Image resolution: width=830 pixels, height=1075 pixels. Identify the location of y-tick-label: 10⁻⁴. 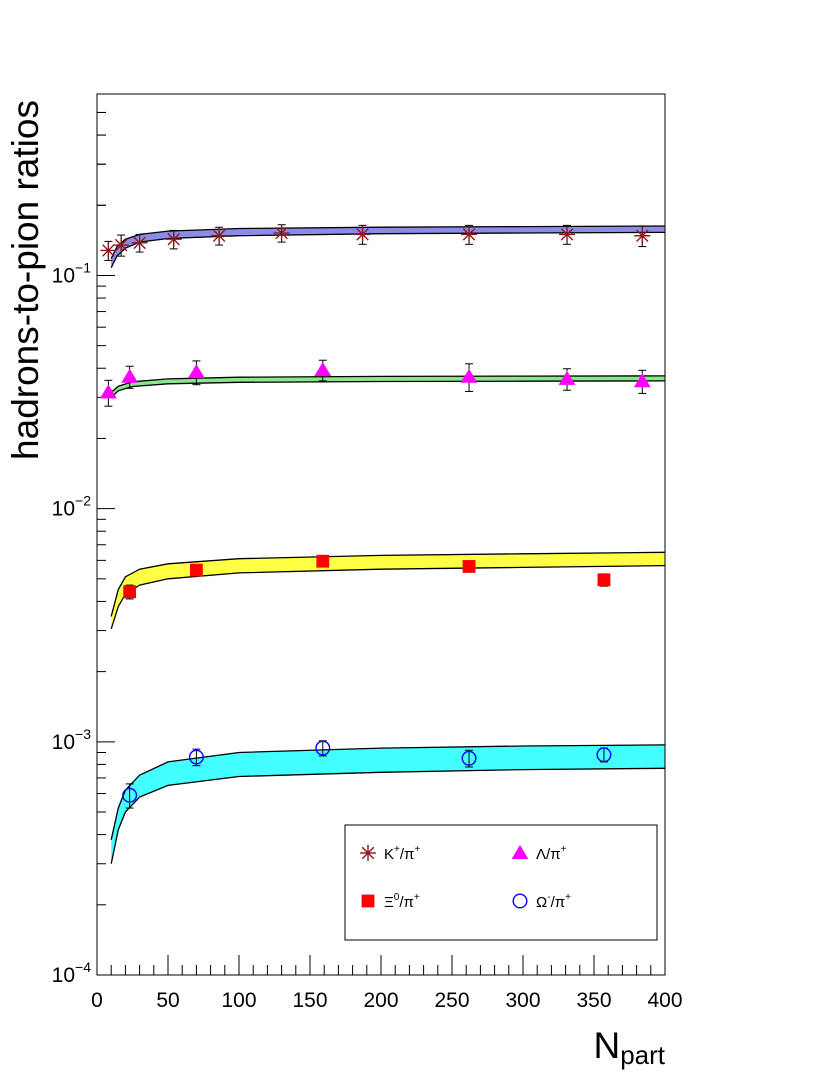
(72, 973).